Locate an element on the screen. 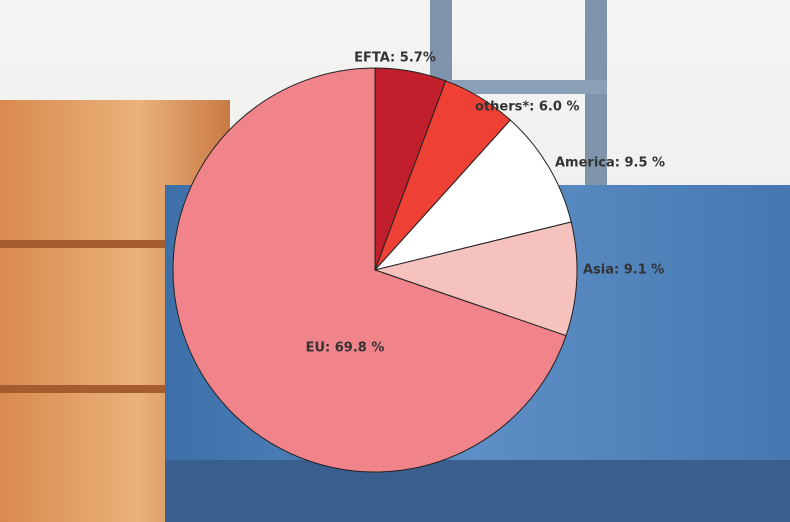 Image resolution: width=790 pixels, height=522 pixels. slice-label: America: 9.5 % is located at coordinates (610, 163).